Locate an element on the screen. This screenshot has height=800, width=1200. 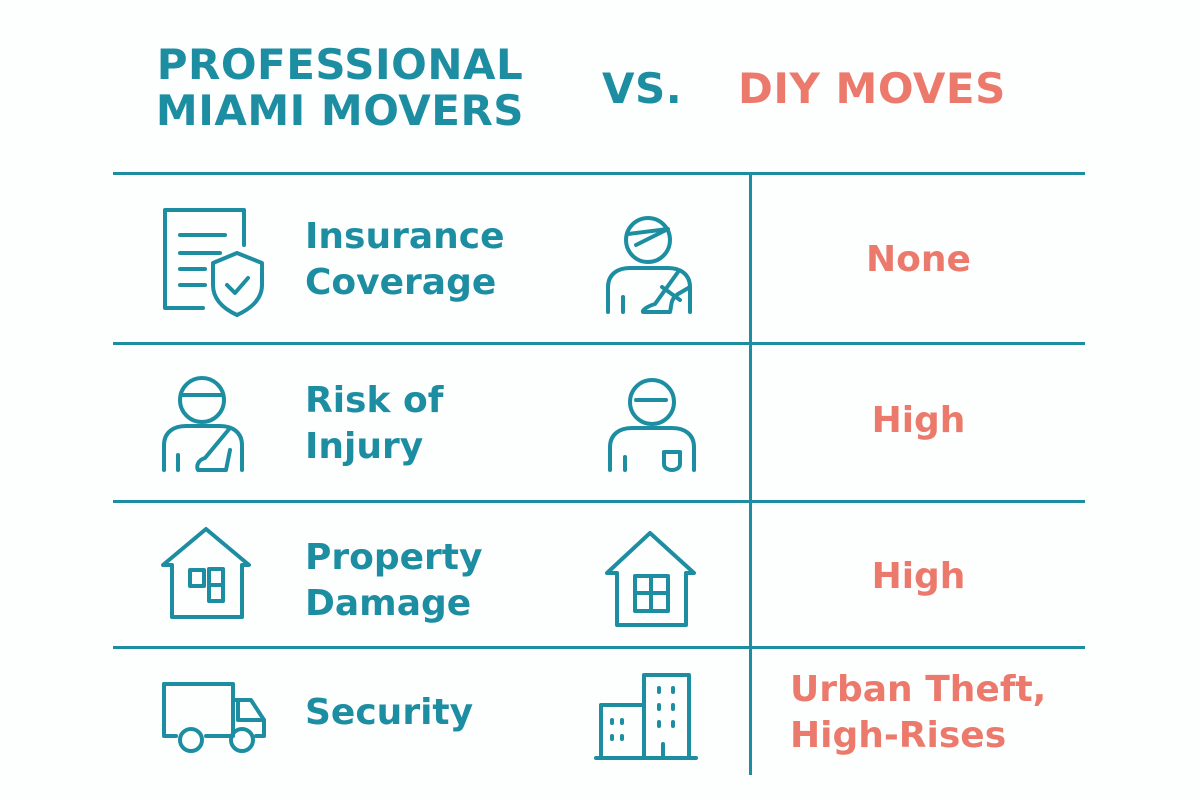
vs-label: VS. is located at coordinates (642, 88).